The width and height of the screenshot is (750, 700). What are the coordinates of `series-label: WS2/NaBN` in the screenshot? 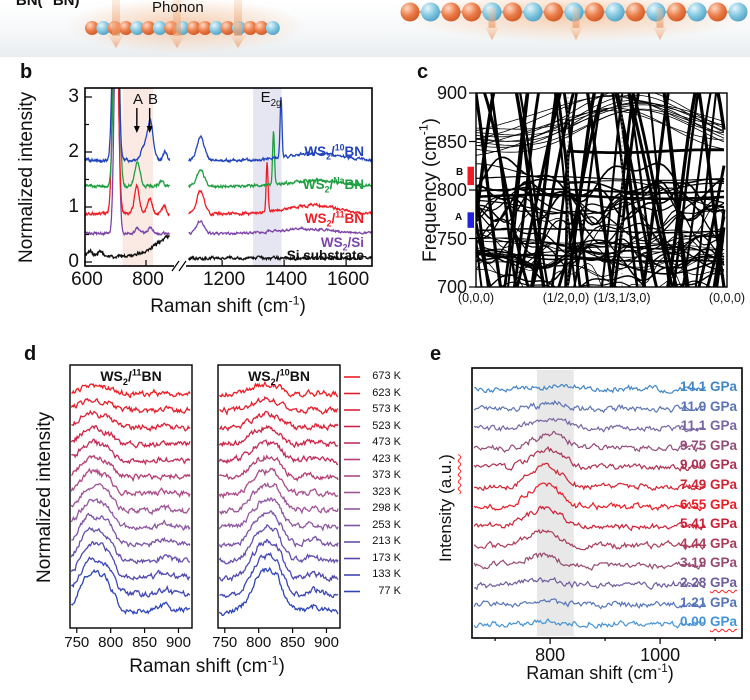 It's located at (333, 185).